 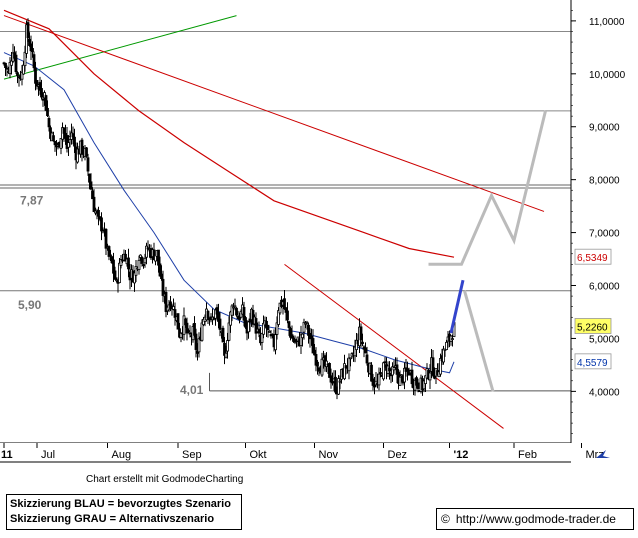 What do you see at coordinates (527, 455) in the screenshot?
I see `x-tick-label: Feb` at bounding box center [527, 455].